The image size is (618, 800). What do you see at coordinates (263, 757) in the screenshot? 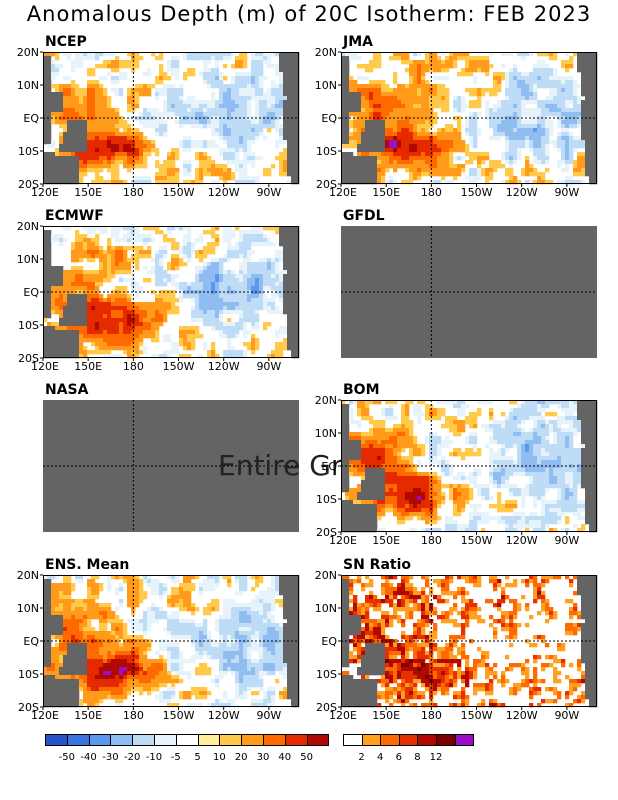
I see `colorbar-tick-label: 30` at bounding box center [263, 757].